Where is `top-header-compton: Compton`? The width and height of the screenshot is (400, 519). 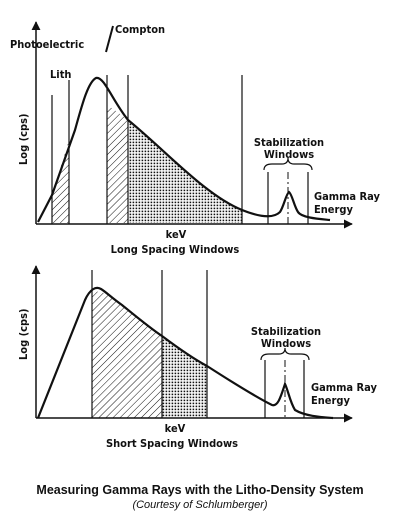 top-header-compton: Compton is located at coordinates (140, 29).